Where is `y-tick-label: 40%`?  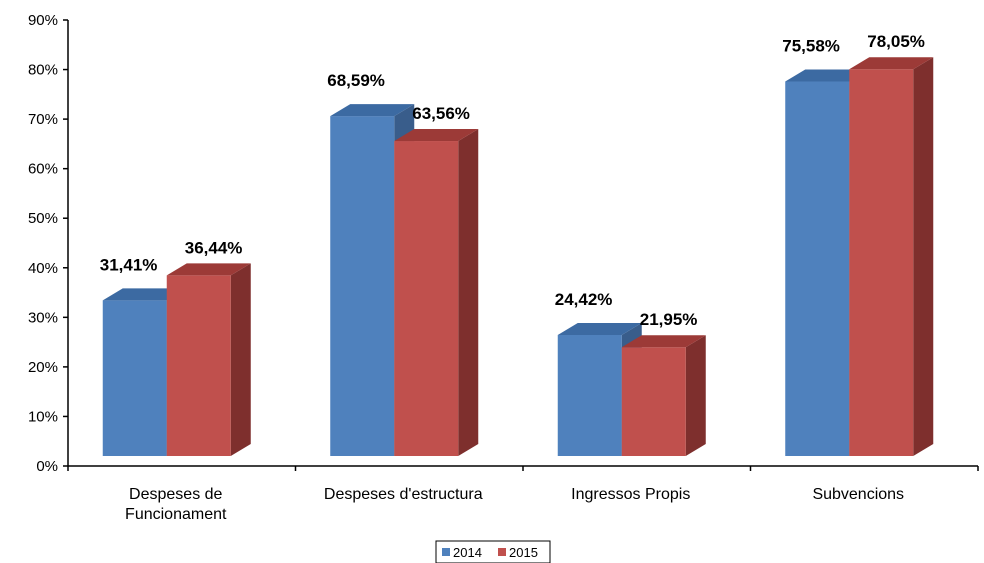 y-tick-label: 40% is located at coordinates (43, 268).